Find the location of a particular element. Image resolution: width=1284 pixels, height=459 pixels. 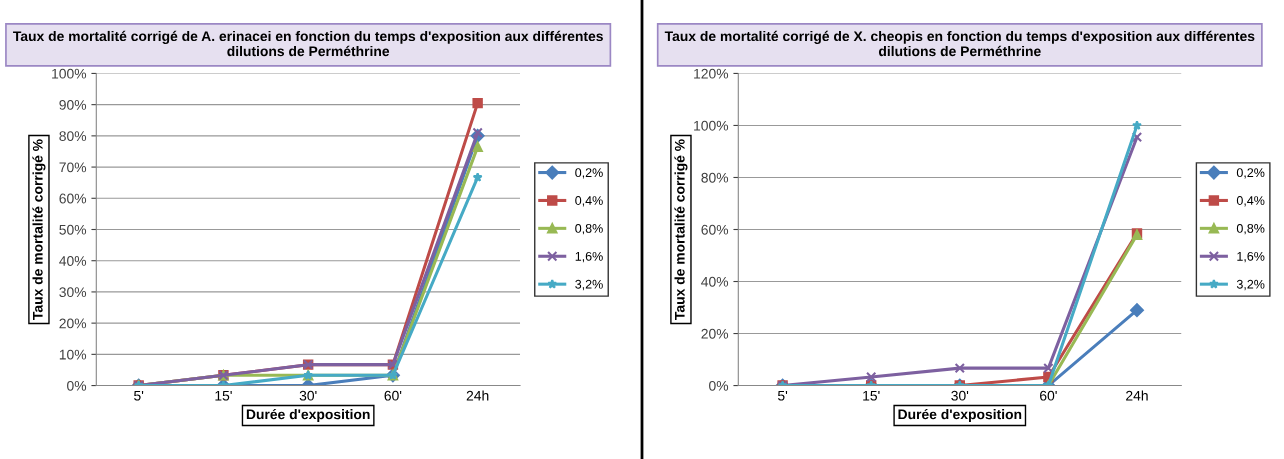

y-tick-label: 30% is located at coordinates (73, 292).